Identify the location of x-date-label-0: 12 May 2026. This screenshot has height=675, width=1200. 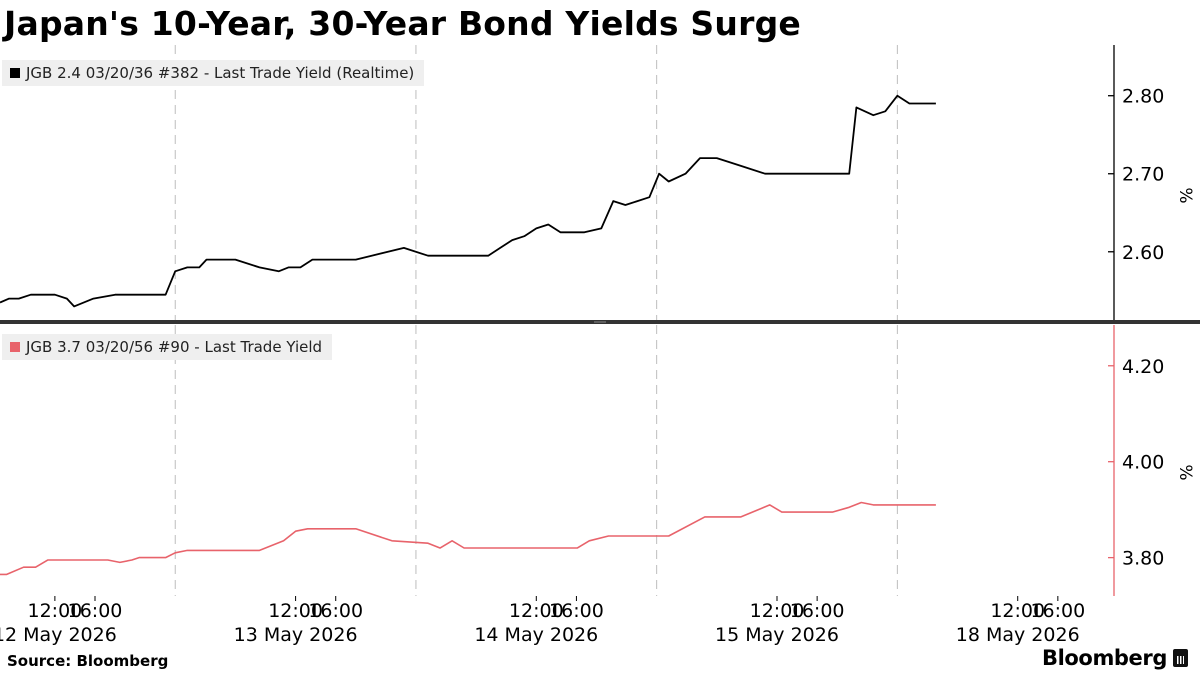
(58, 635).